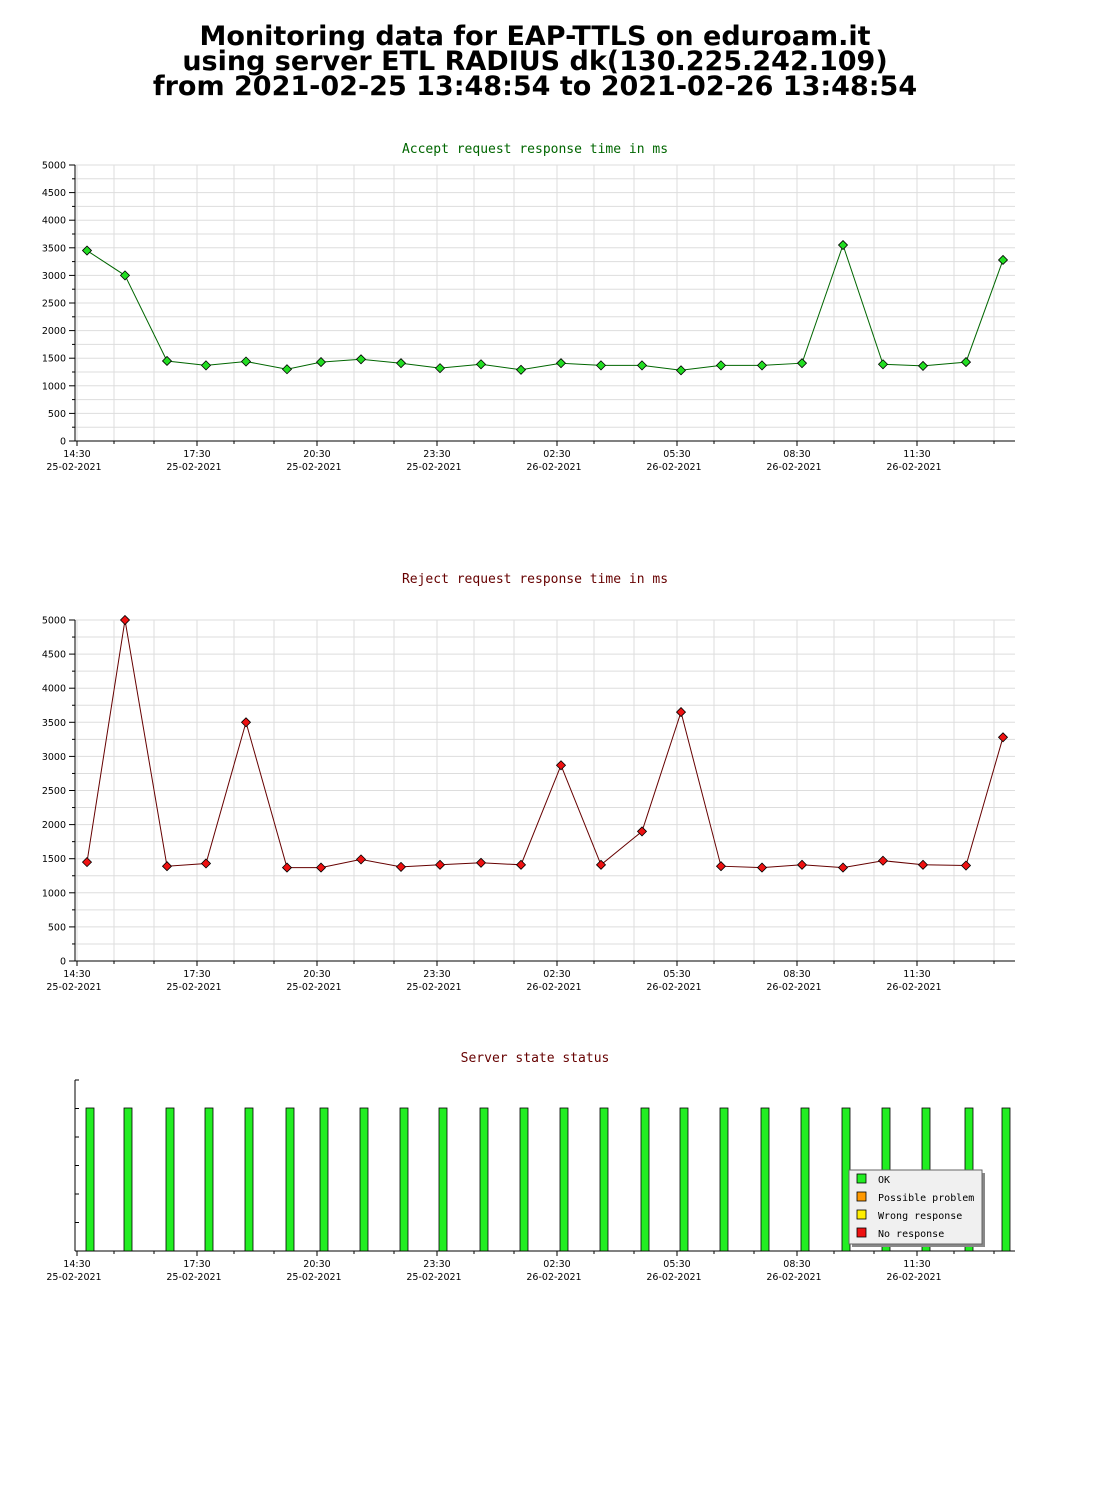 This screenshot has height=1500, width=1100. What do you see at coordinates (196, 974) in the screenshot?
I see `reject-x-tick-time: 17:30` at bounding box center [196, 974].